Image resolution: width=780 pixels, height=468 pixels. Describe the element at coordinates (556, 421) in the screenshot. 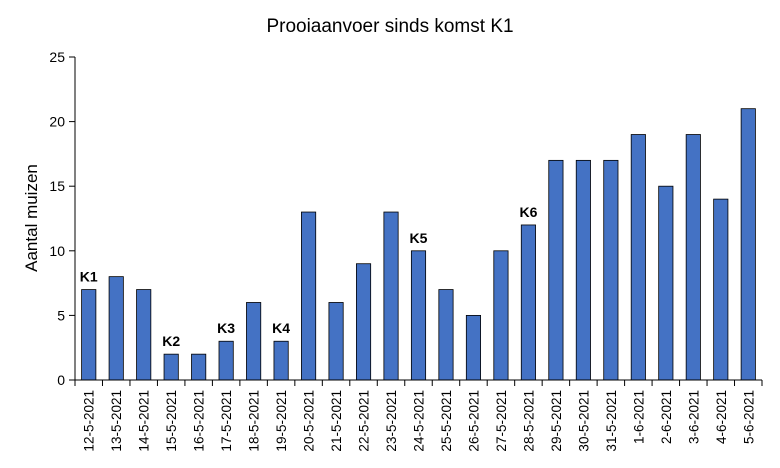

I see `x-tick-label: 29-5-2021` at that location.